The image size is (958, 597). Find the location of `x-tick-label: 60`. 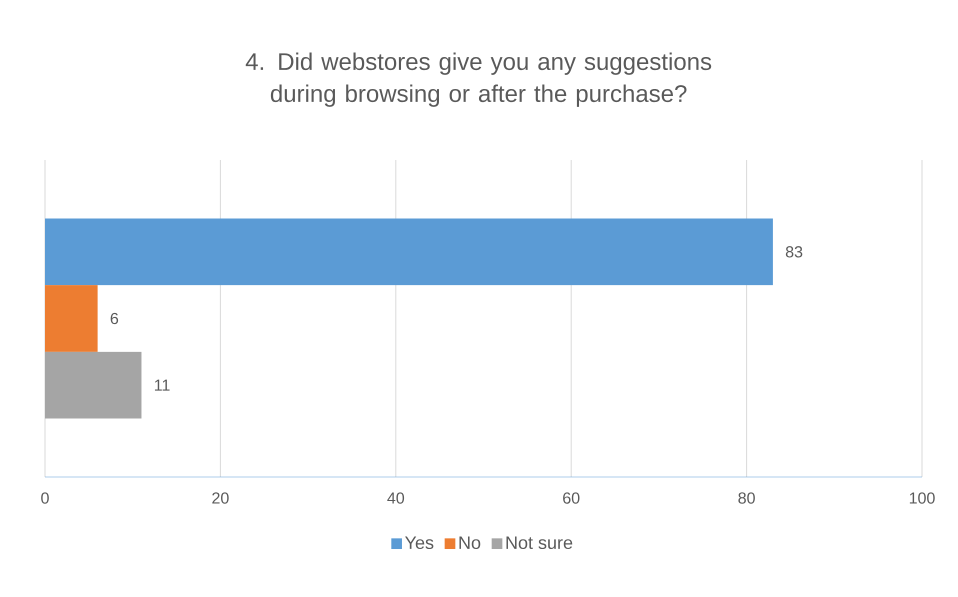

x-tick-label: 60 is located at coordinates (571, 498).